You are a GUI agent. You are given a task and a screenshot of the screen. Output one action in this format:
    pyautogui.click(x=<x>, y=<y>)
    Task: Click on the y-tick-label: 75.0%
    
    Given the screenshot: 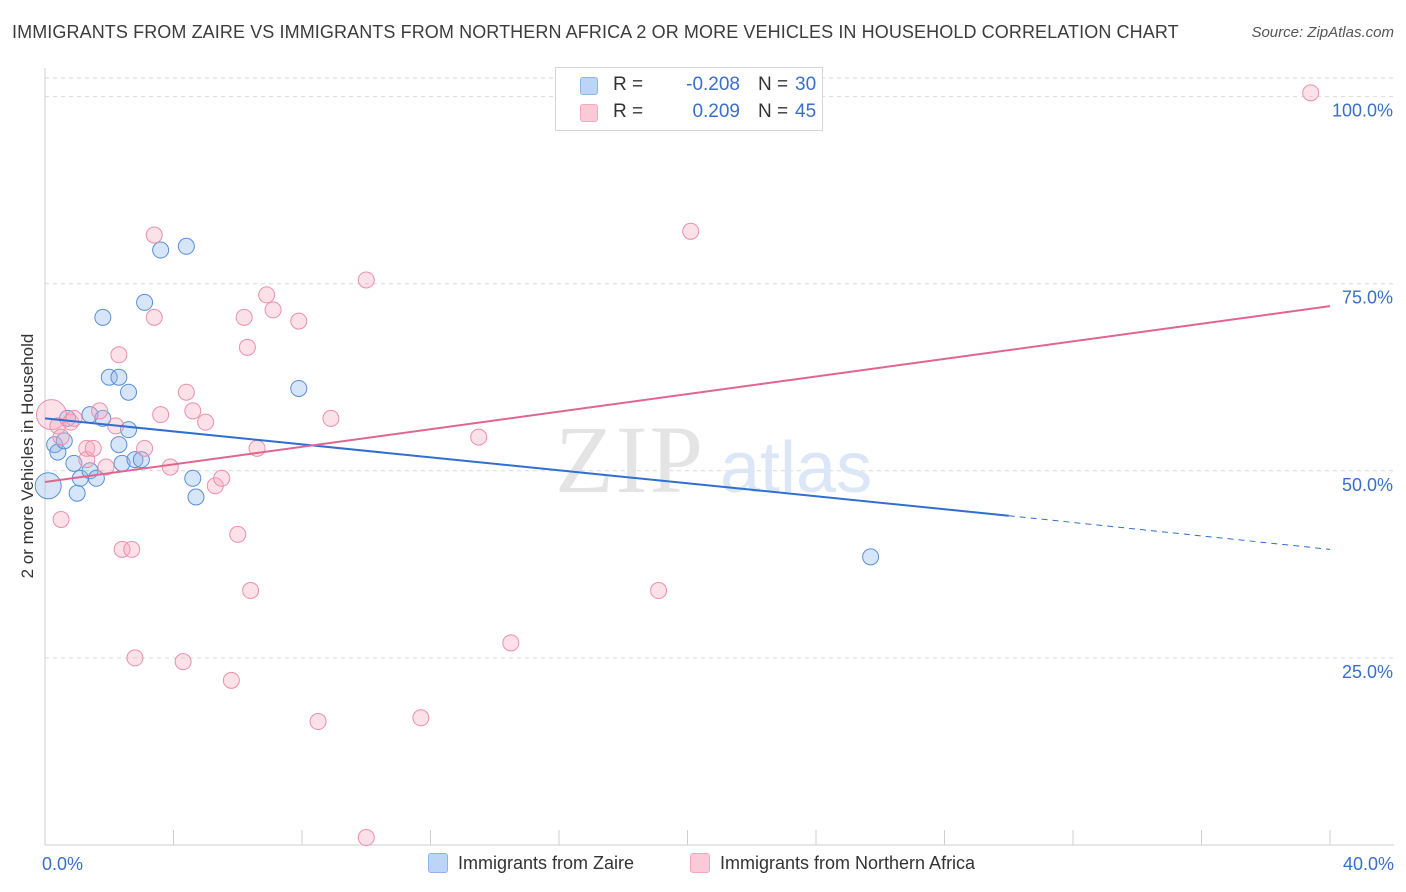 What is the action you would take?
    pyautogui.click(x=1367, y=298)
    